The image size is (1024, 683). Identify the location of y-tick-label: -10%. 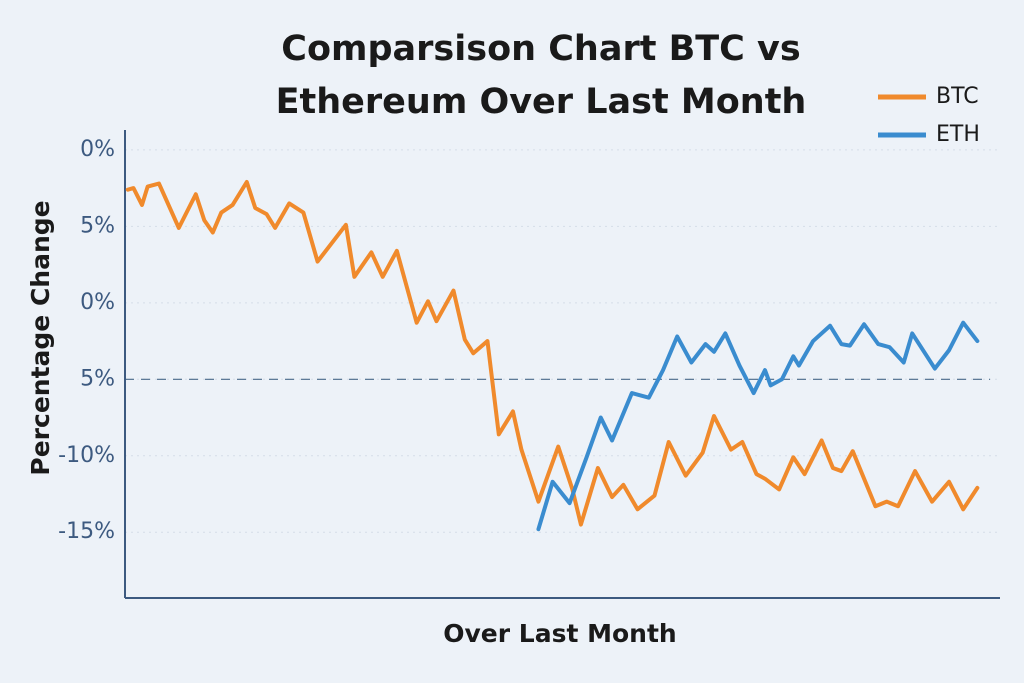
(86, 455).